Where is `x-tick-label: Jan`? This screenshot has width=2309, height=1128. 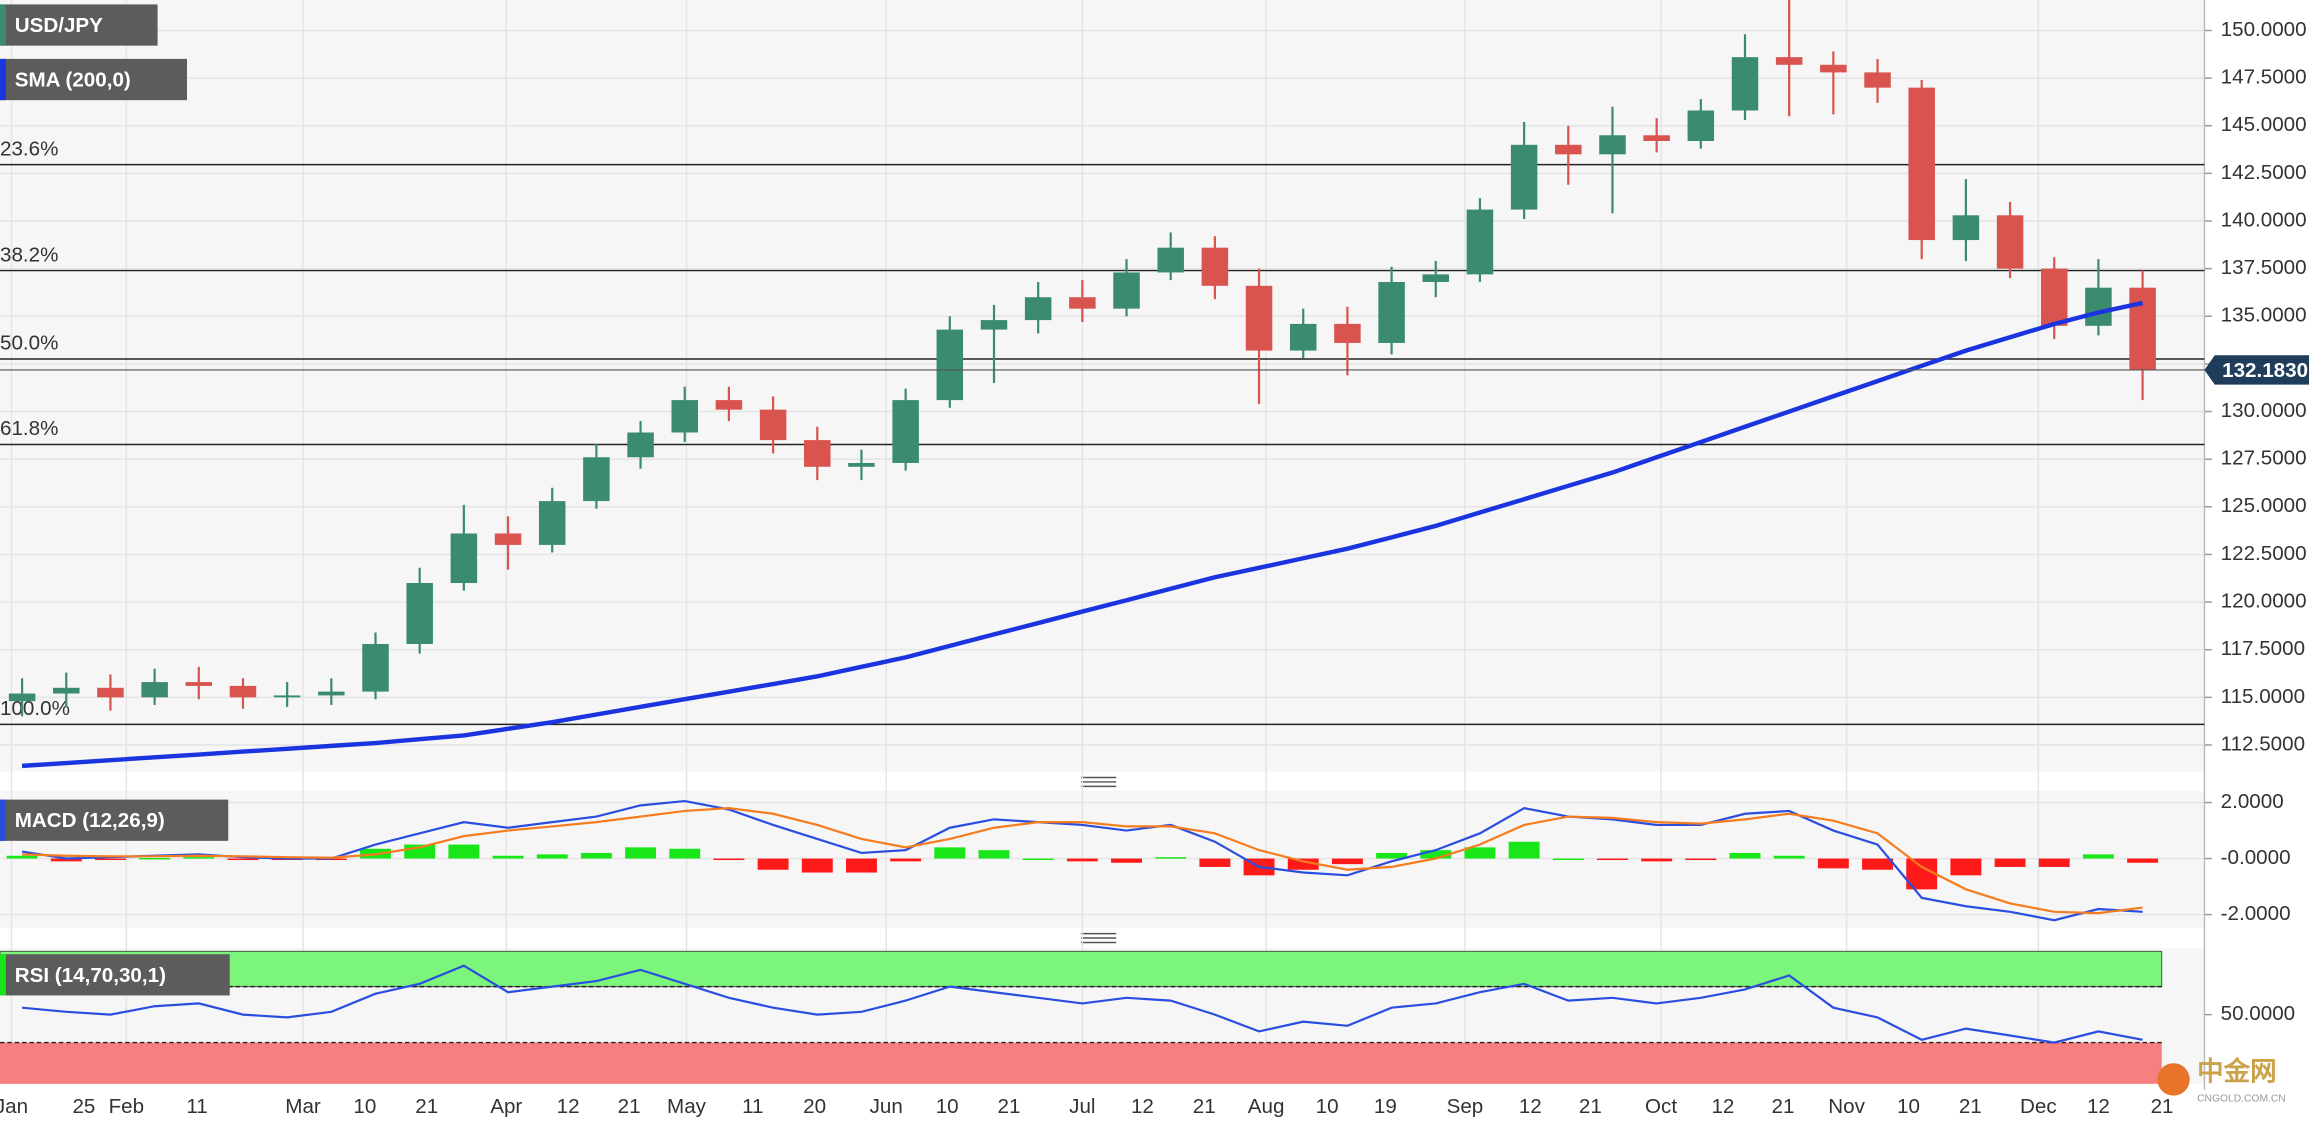 x-tick-label: Jan is located at coordinates (14, 1106).